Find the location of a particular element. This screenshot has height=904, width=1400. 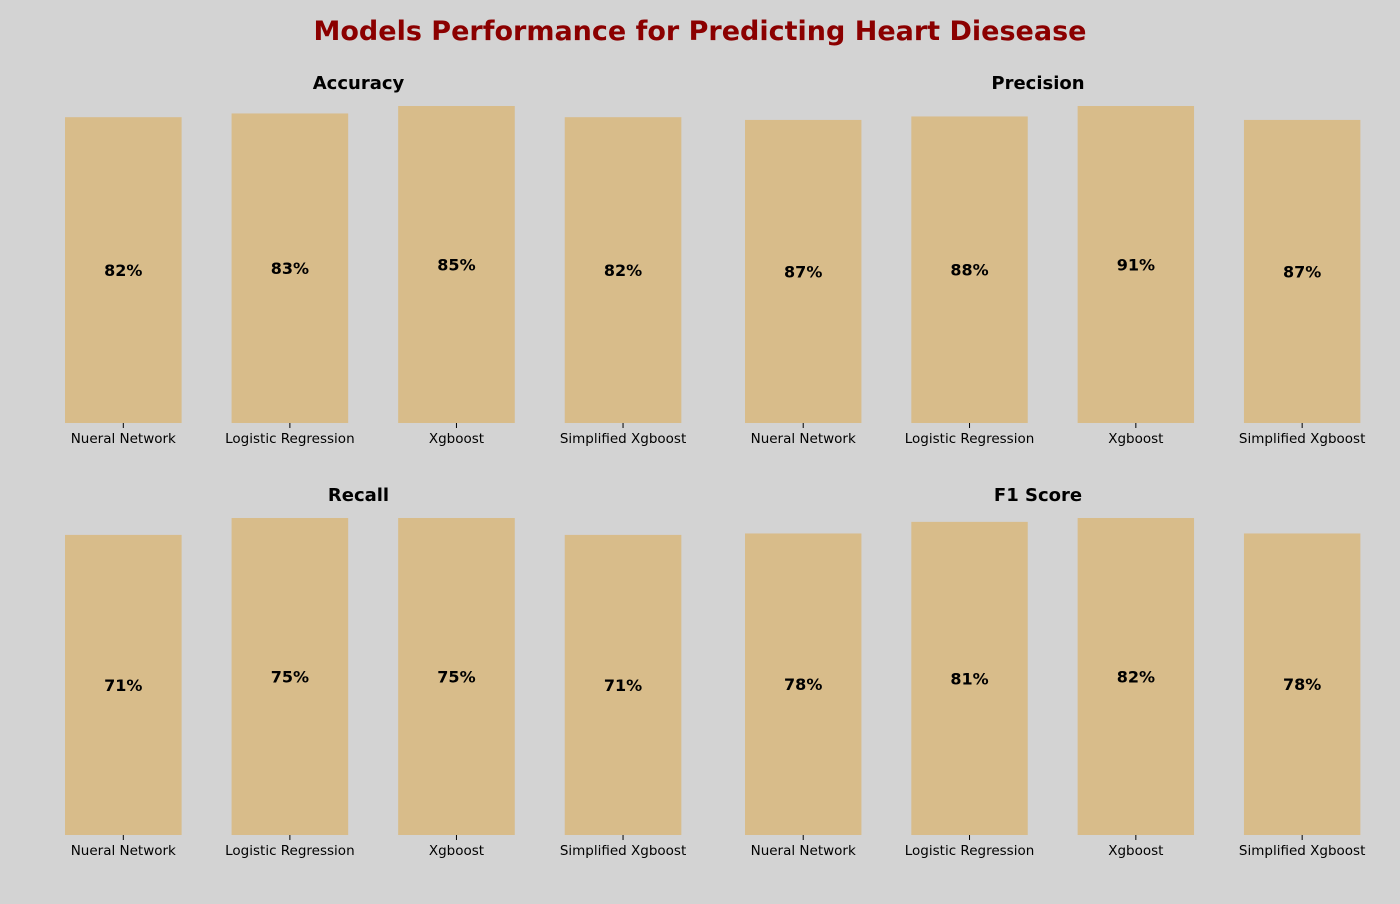

bar-value-label: 91% is located at coordinates (1136, 265).